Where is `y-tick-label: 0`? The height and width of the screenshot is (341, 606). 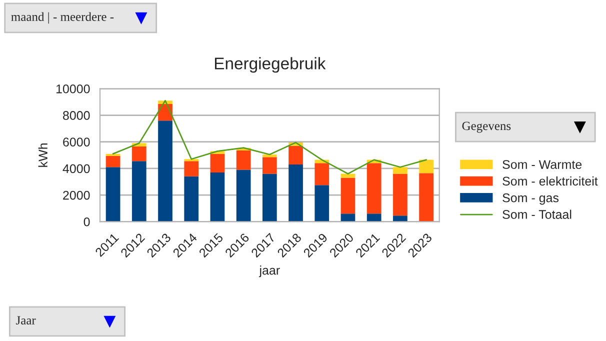 y-tick-label: 0 is located at coordinates (87, 221).